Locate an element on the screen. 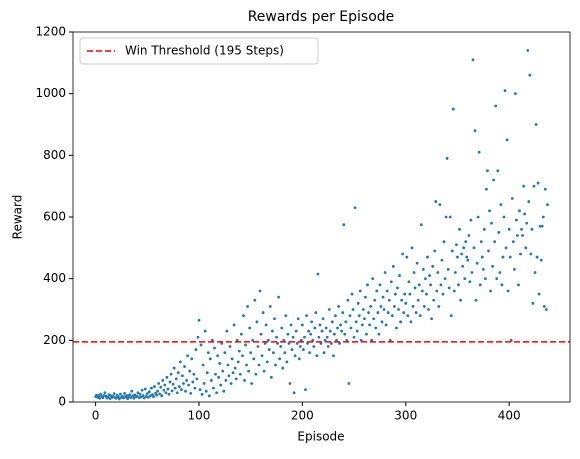  y-tick-label: 1200 is located at coordinates (50, 32).